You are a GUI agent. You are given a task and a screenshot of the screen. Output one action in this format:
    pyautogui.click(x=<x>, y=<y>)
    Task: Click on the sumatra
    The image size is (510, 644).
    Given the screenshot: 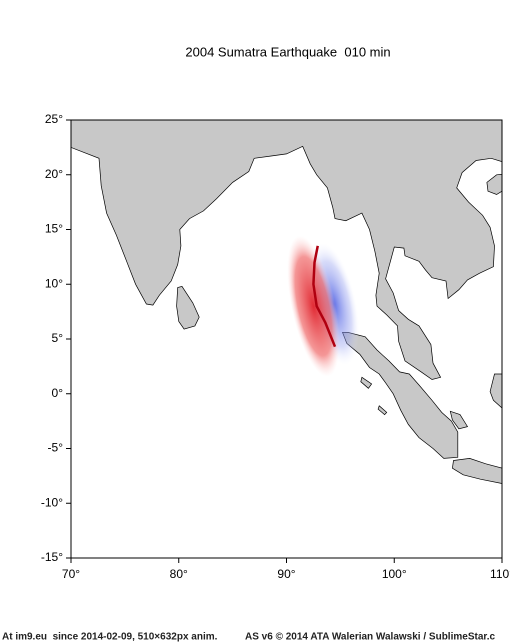 What is the action you would take?
    pyautogui.click(x=400, y=395)
    